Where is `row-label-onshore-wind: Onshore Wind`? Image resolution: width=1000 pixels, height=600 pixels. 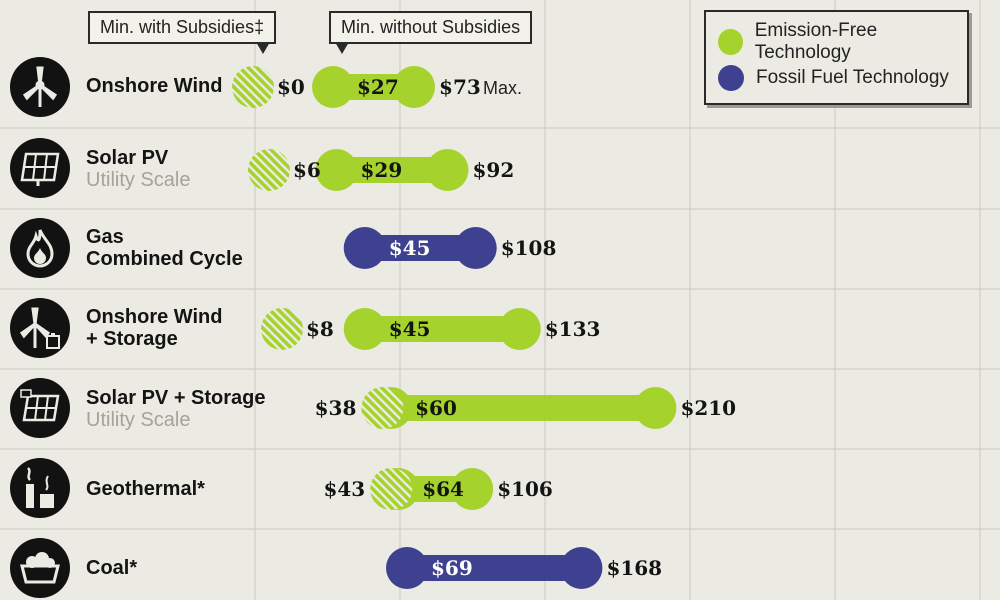
row-label-onshore-wind: Onshore Wind is located at coordinates (154, 86).